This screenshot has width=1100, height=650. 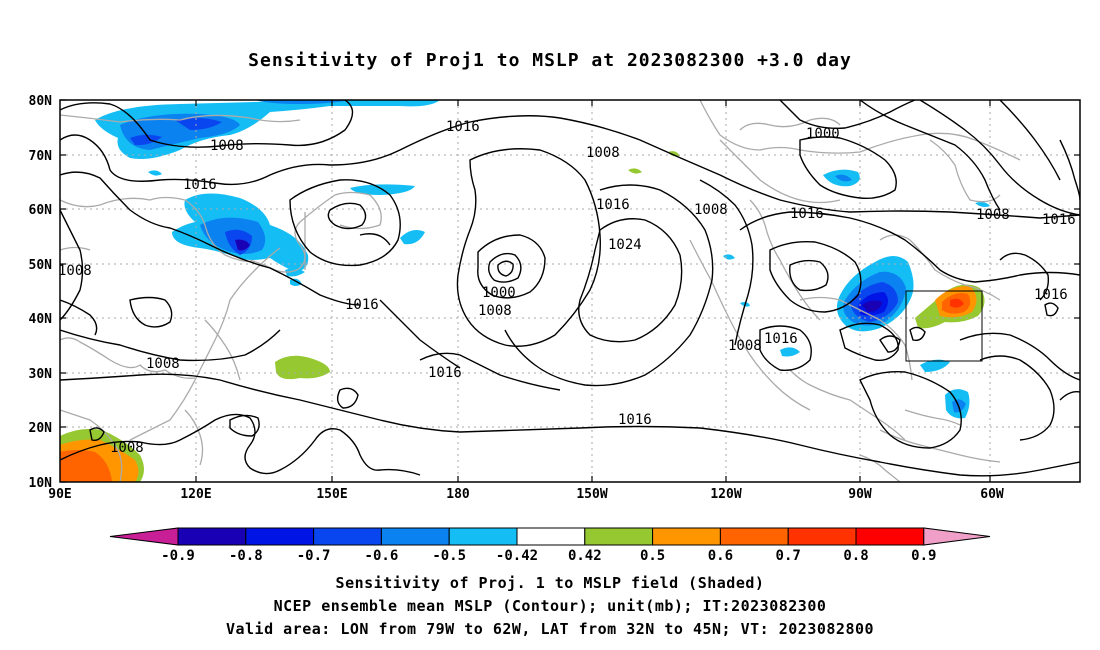 I want to click on lon-label: 150E, so click(x=331, y=494).